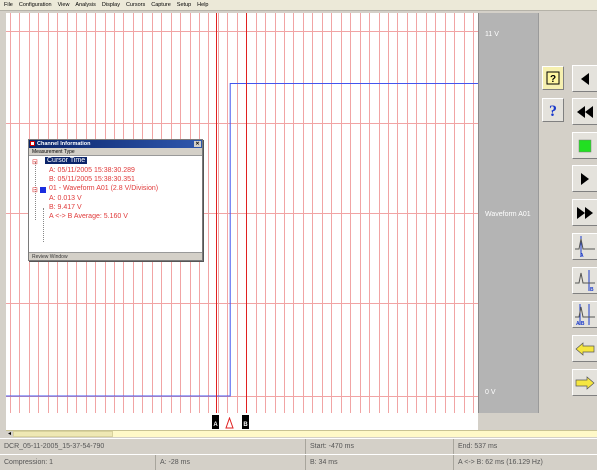 Image resolution: width=597 pixels, height=470 pixels. What do you see at coordinates (584, 348) in the screenshot?
I see `arrow-left-icon` at bounding box center [584, 348].